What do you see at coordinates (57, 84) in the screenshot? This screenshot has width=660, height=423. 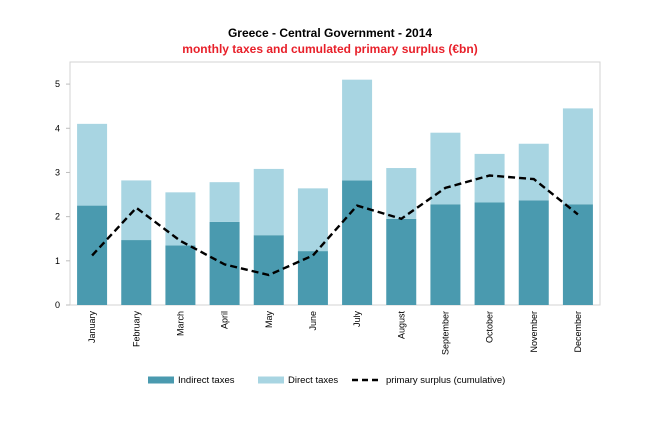 I see `y-tick-label: 5` at bounding box center [57, 84].